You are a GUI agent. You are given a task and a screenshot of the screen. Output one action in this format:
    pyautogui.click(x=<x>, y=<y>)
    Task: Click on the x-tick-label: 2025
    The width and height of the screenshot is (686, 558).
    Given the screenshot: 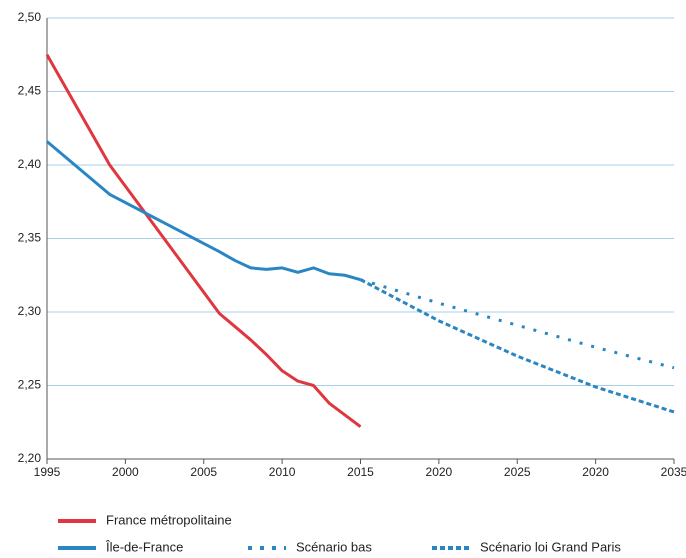 What is the action you would take?
    pyautogui.click(x=517, y=472)
    